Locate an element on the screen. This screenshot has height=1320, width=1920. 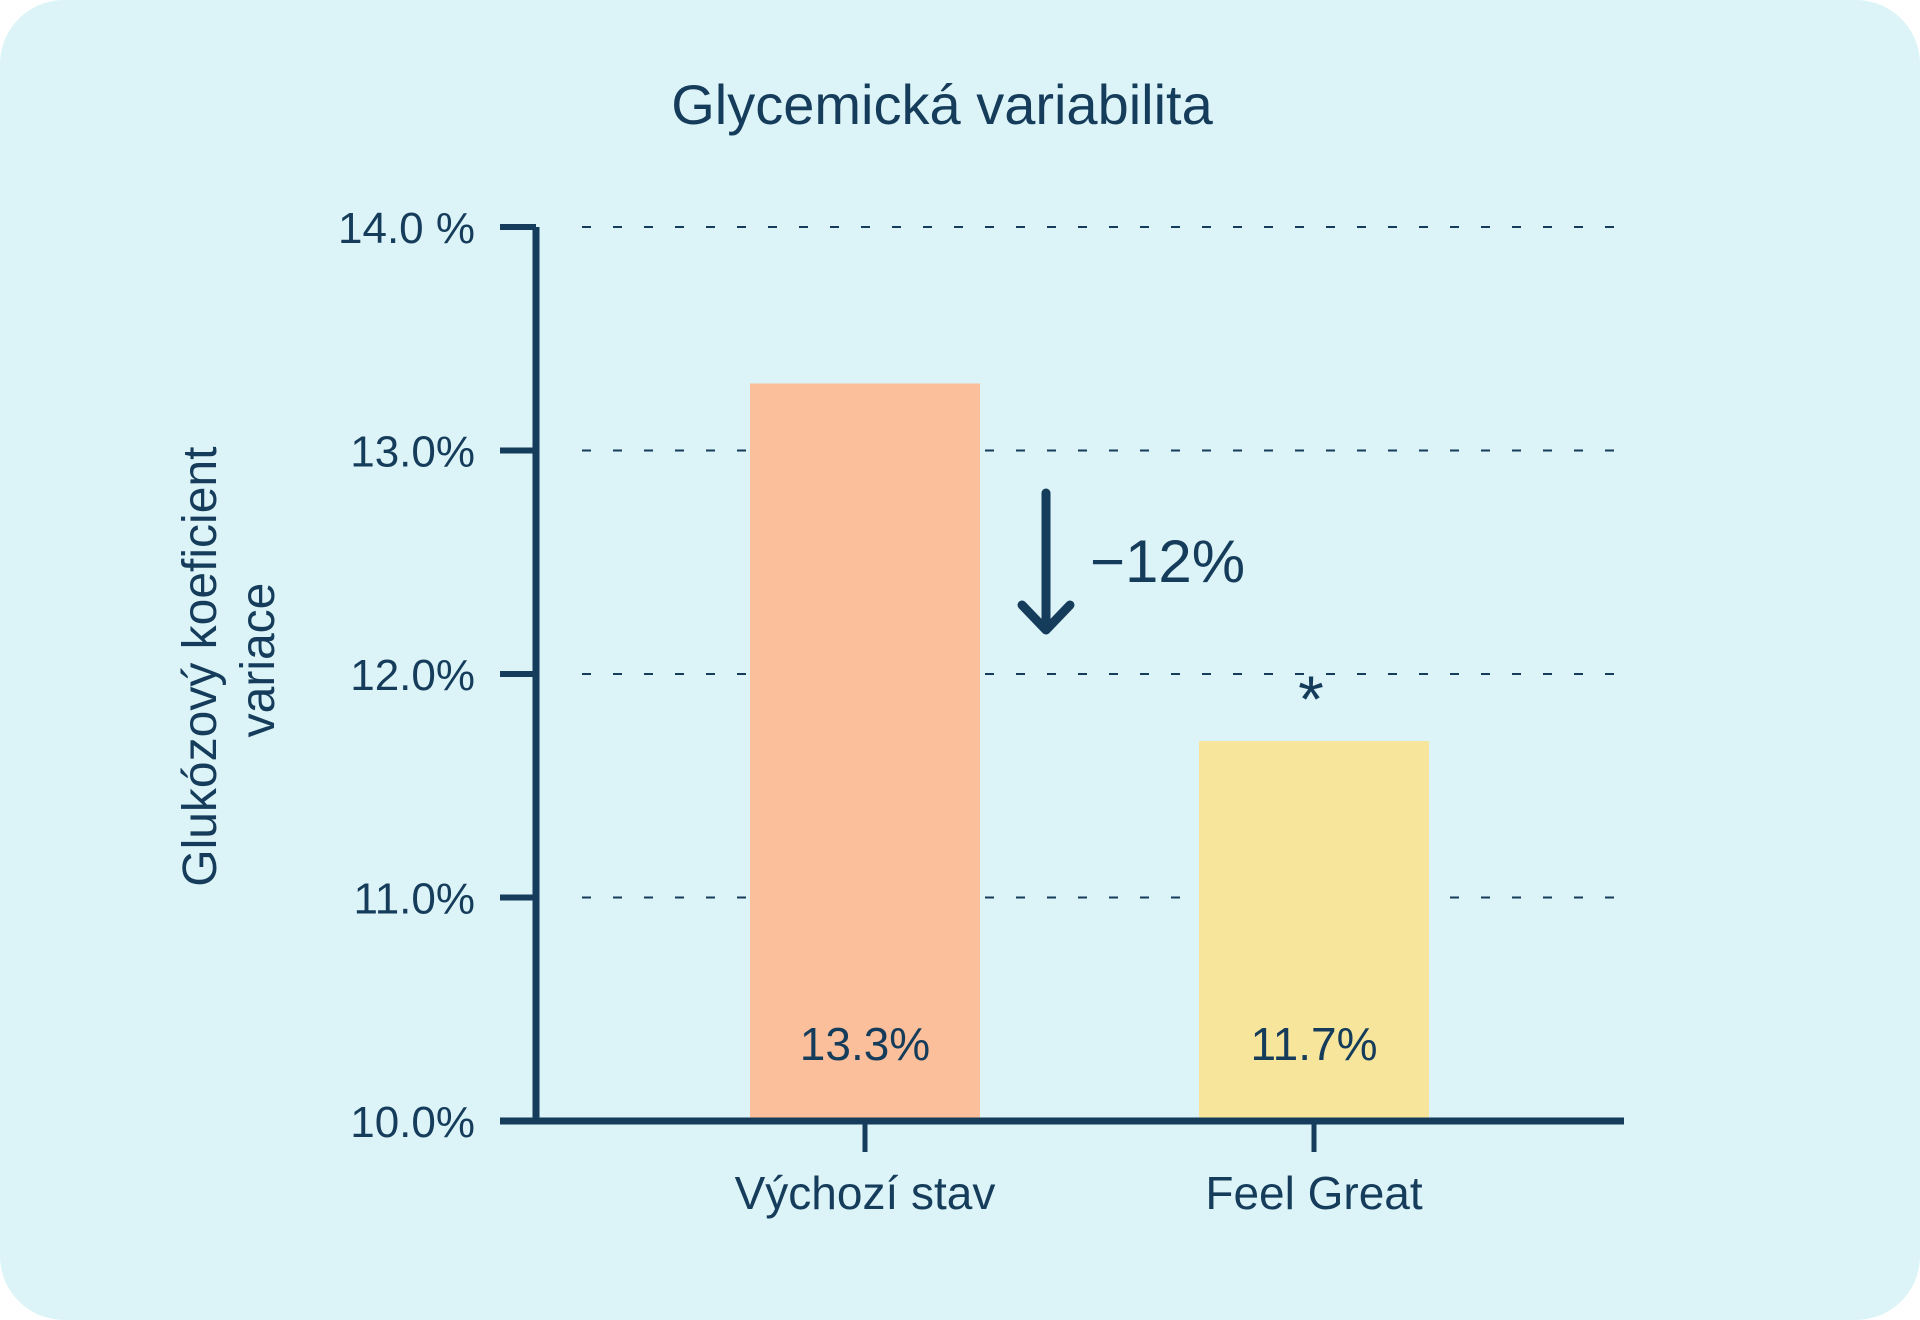
y-tick-label: 12.0% is located at coordinates (412, 675).